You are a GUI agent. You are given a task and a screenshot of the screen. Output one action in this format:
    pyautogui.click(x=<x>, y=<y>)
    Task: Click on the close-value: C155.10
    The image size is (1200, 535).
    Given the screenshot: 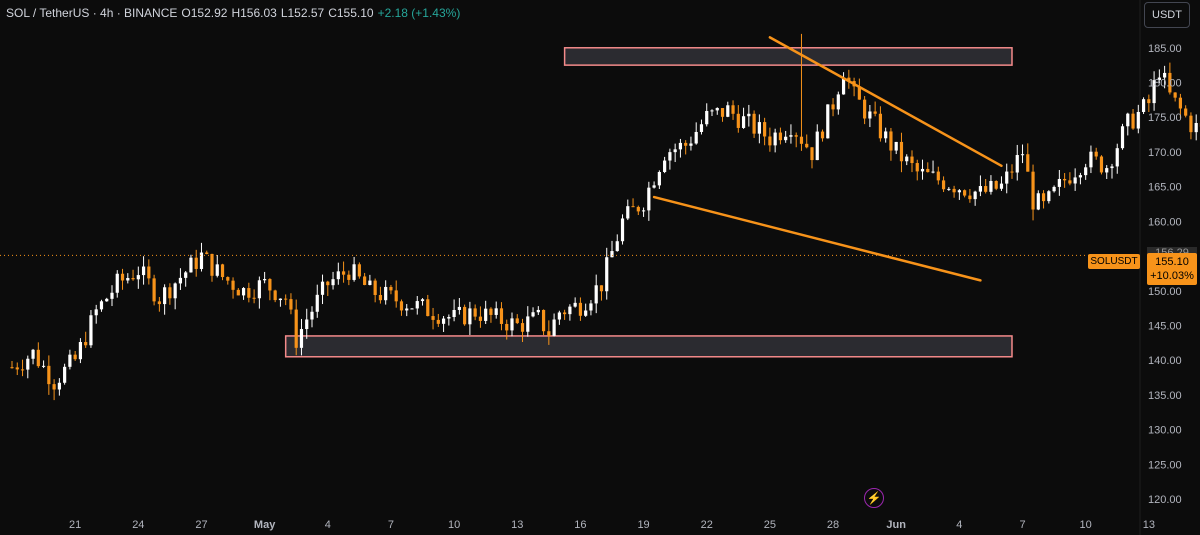 What is the action you would take?
    pyautogui.click(x=351, y=13)
    